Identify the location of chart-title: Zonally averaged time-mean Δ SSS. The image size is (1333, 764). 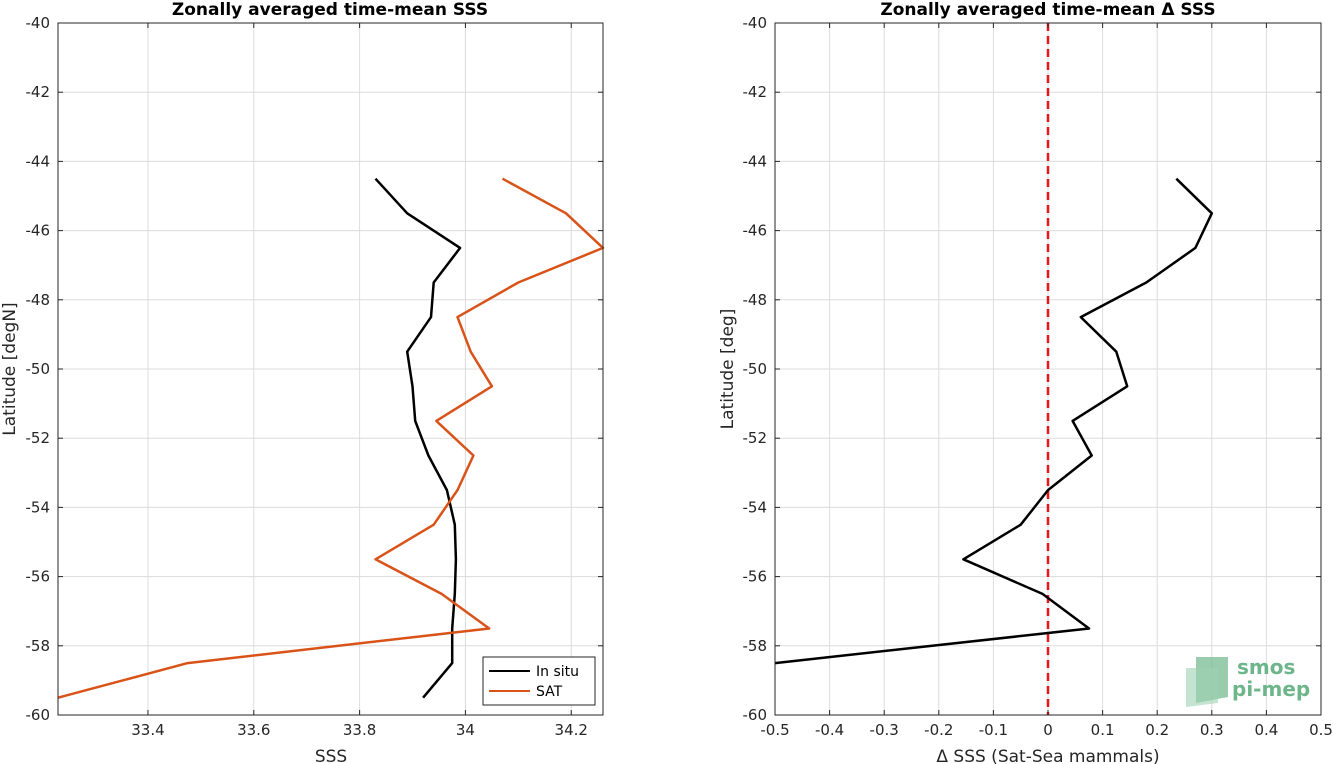
(1047, 10).